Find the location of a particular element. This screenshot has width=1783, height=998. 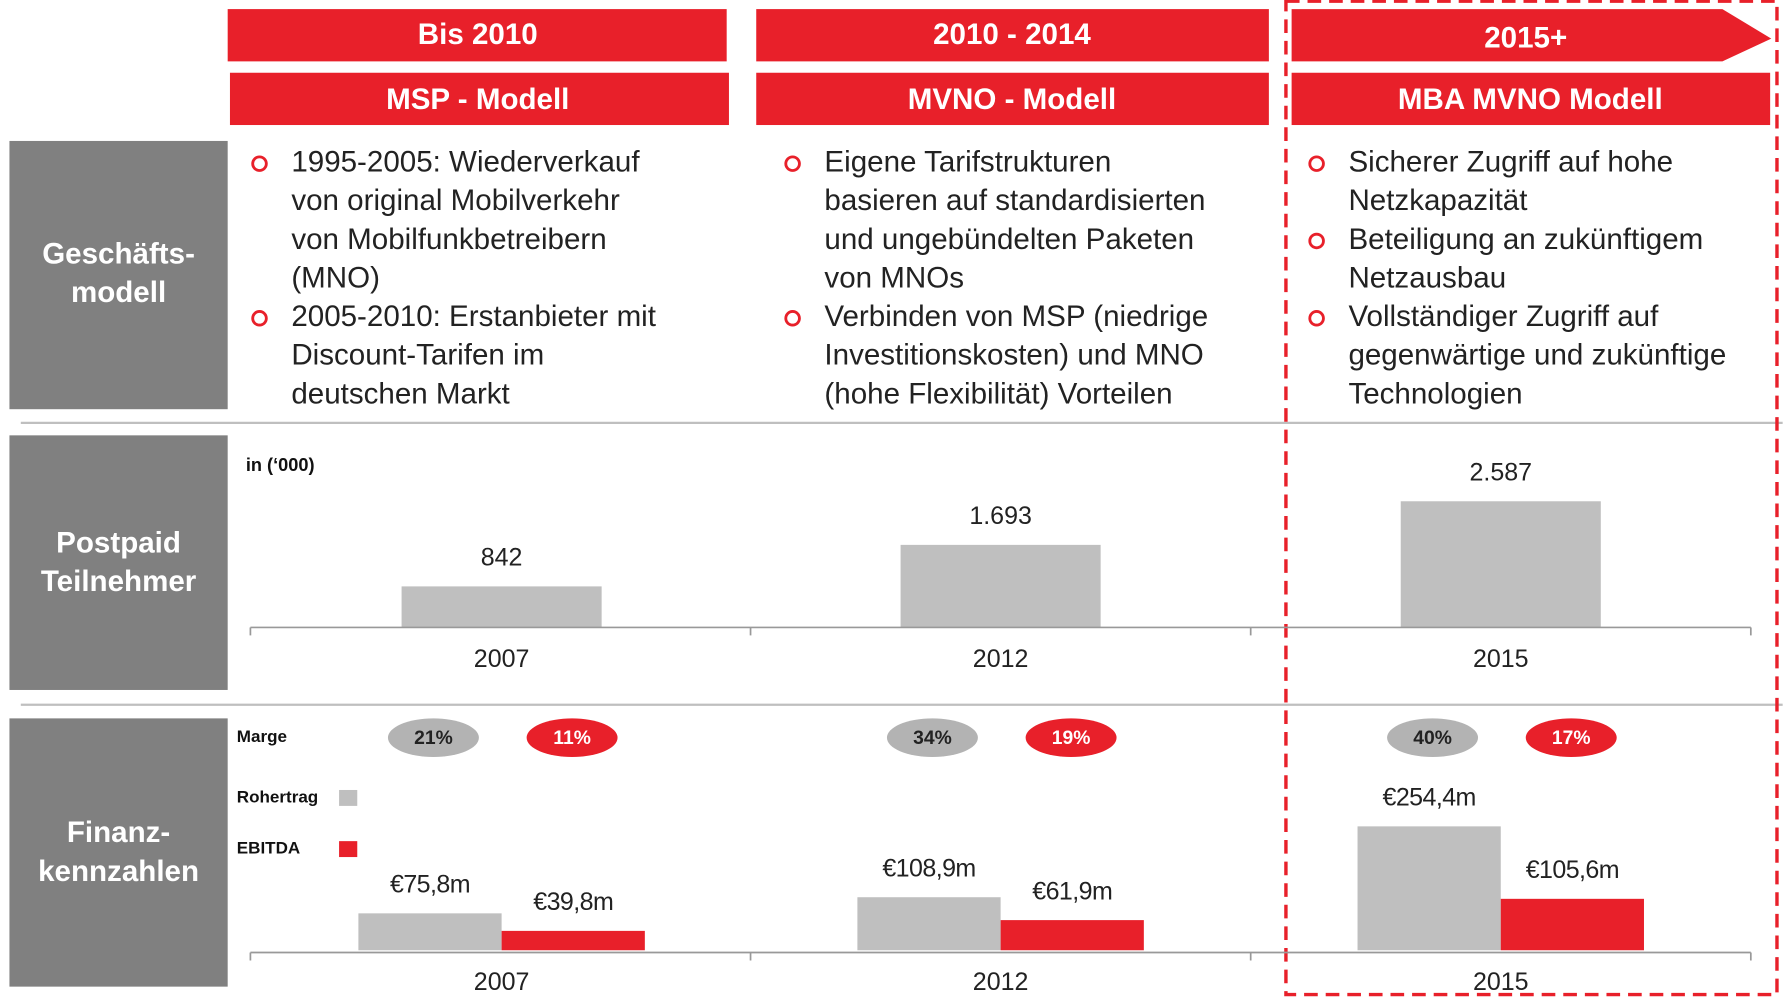

value-label: €61,9m is located at coordinates (1072, 891).